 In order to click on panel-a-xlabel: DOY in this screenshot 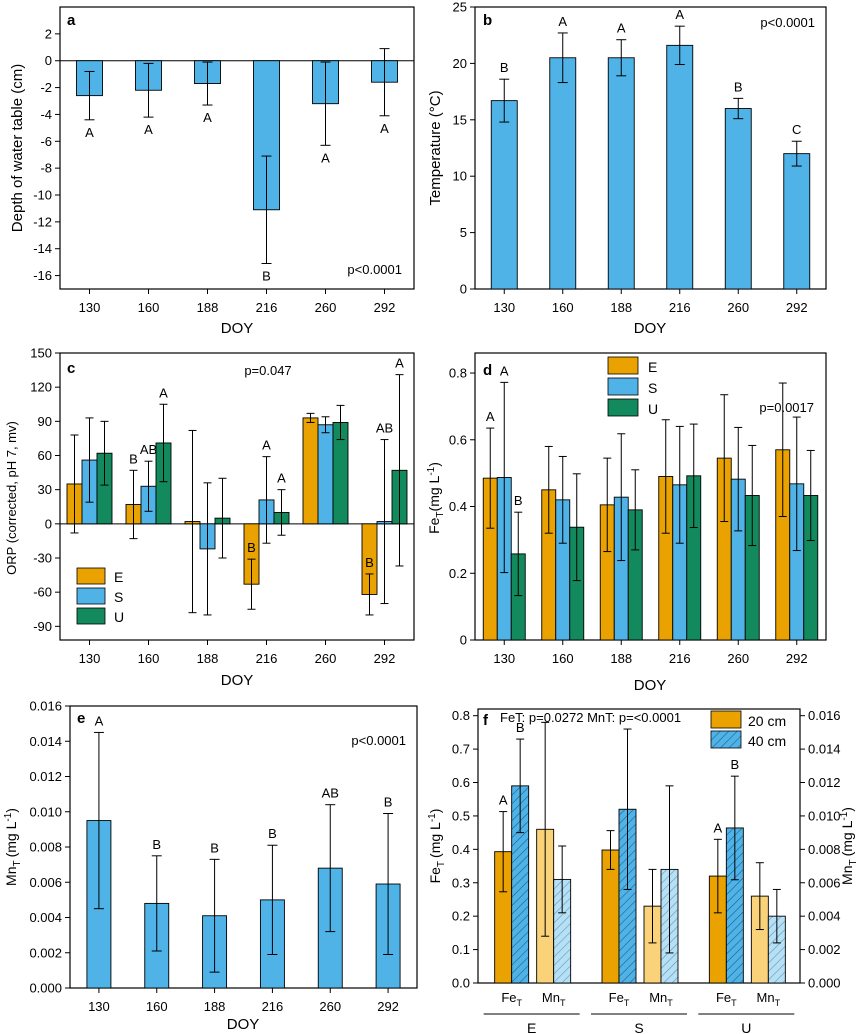, I will do `click(237, 328)`.